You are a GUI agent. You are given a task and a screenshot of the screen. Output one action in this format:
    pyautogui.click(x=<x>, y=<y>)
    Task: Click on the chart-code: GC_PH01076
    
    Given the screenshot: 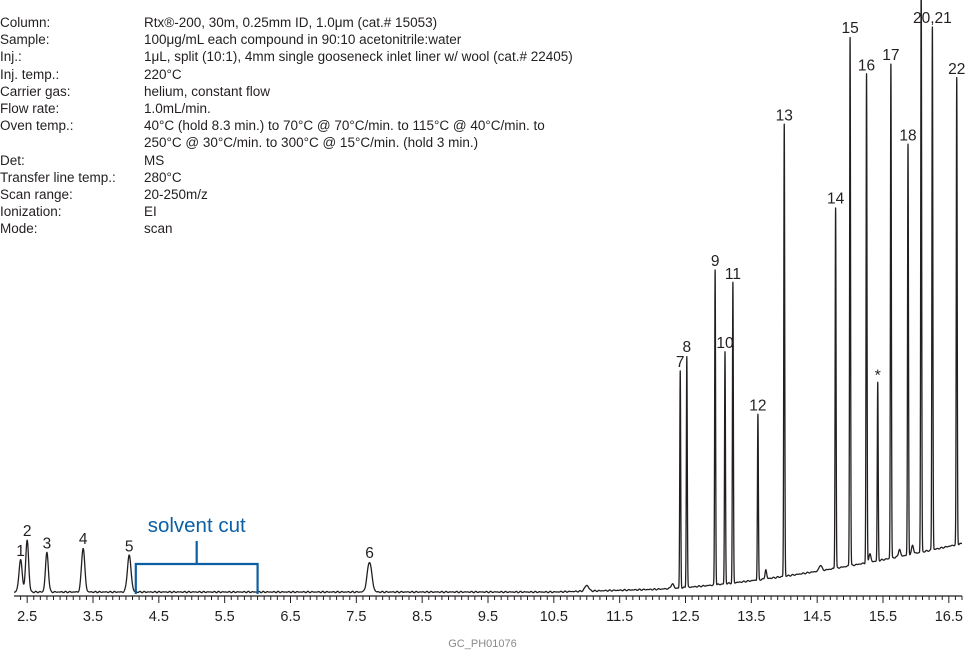 What is the action you would take?
    pyautogui.click(x=482, y=644)
    